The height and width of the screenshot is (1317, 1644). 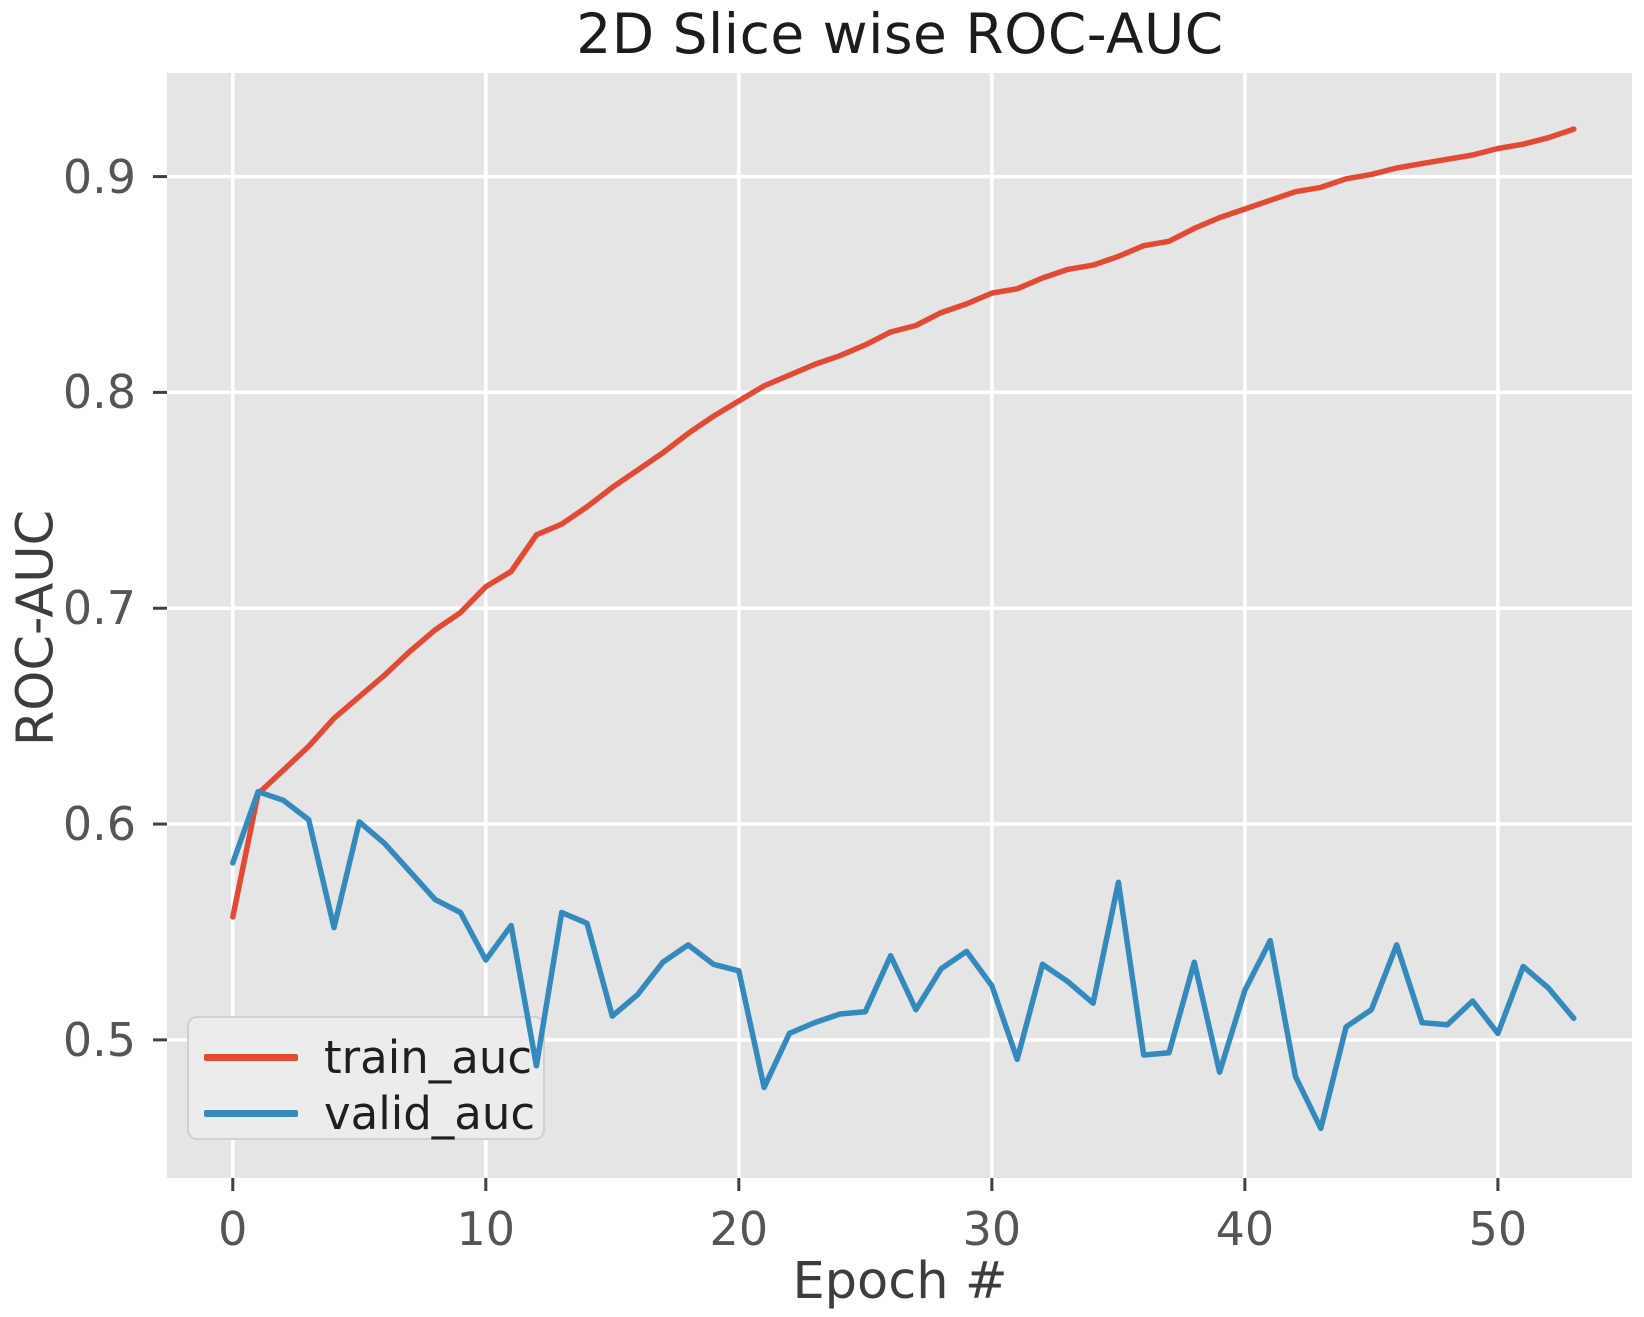 I want to click on valid-line-swatch, so click(x=251, y=1113).